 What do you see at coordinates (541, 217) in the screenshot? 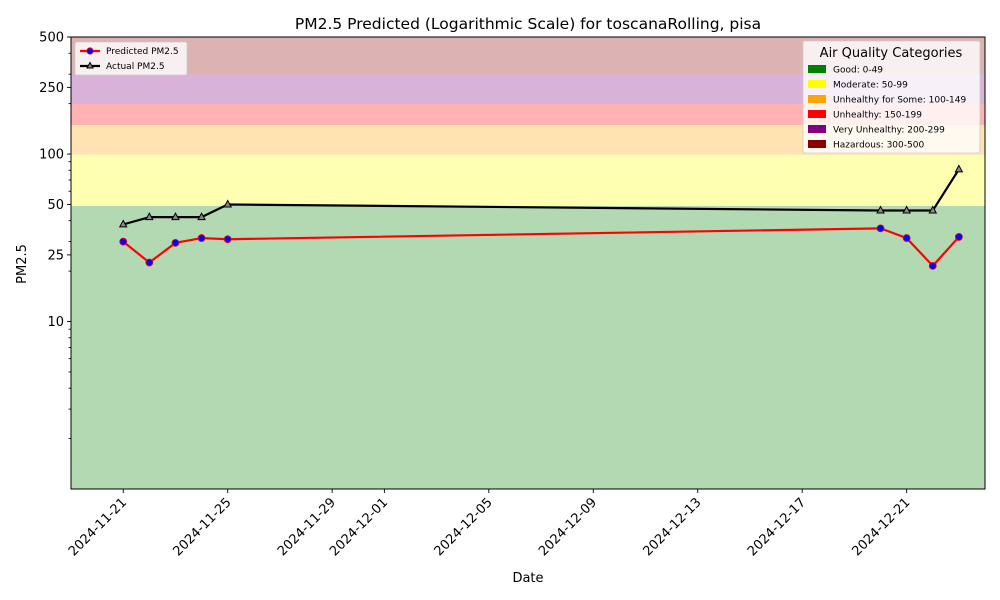
I see `series-layer` at bounding box center [541, 217].